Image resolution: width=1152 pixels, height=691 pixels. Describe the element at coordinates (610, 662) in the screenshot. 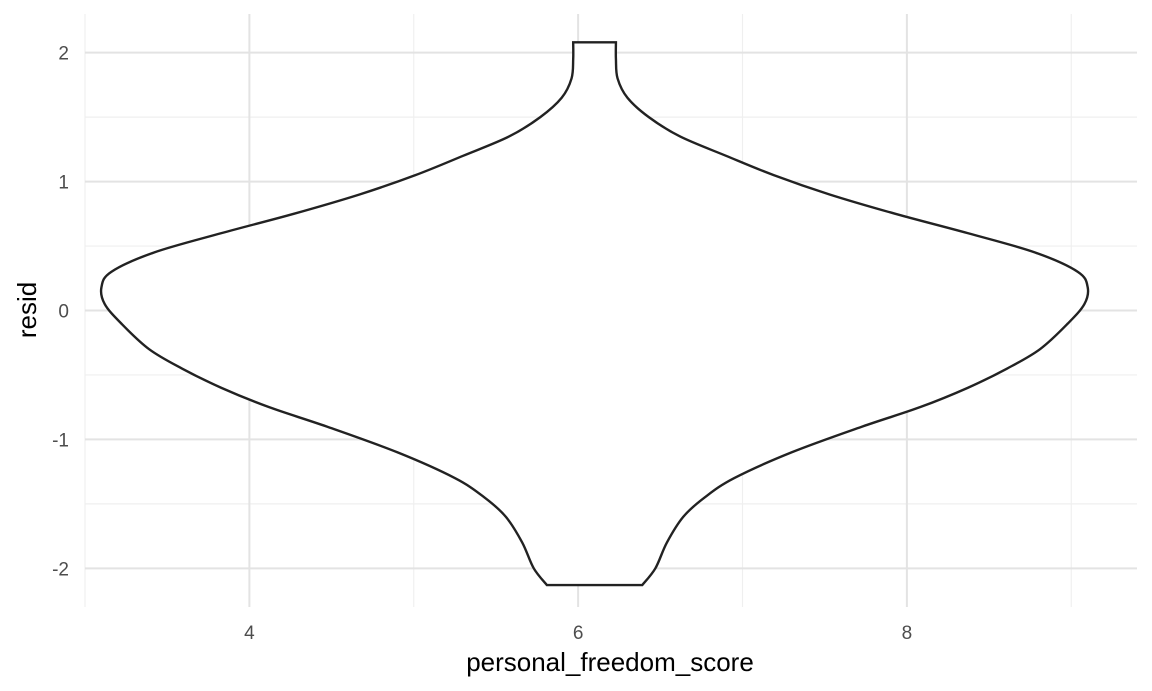

I see `x-axis-title: personal_freedom_score` at that location.